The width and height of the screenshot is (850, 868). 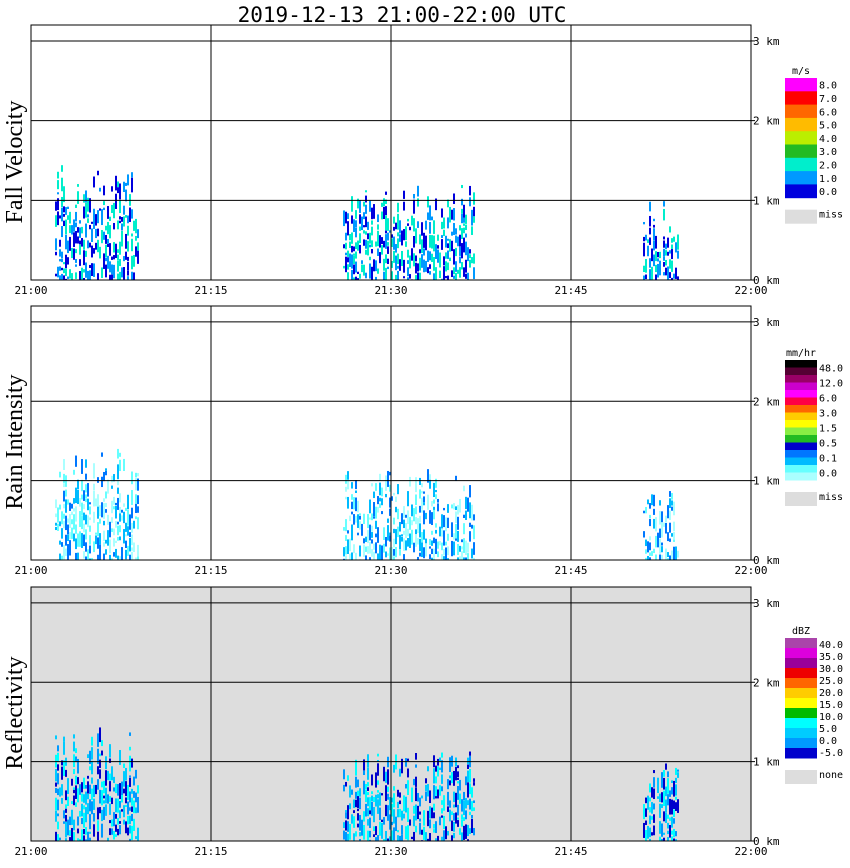 What do you see at coordinates (828, 112) in the screenshot?
I see `colorbar-label: 6.0` at bounding box center [828, 112].